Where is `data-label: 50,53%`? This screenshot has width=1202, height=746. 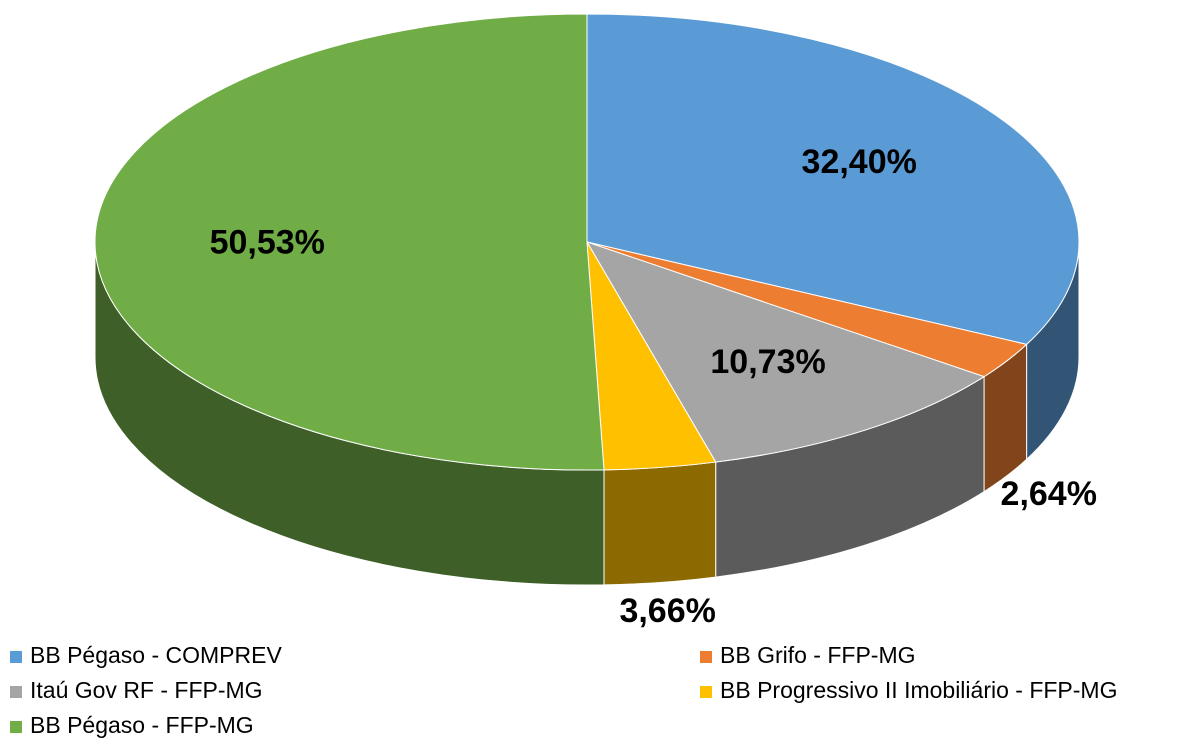
data-label: 50,53% is located at coordinates (267, 243).